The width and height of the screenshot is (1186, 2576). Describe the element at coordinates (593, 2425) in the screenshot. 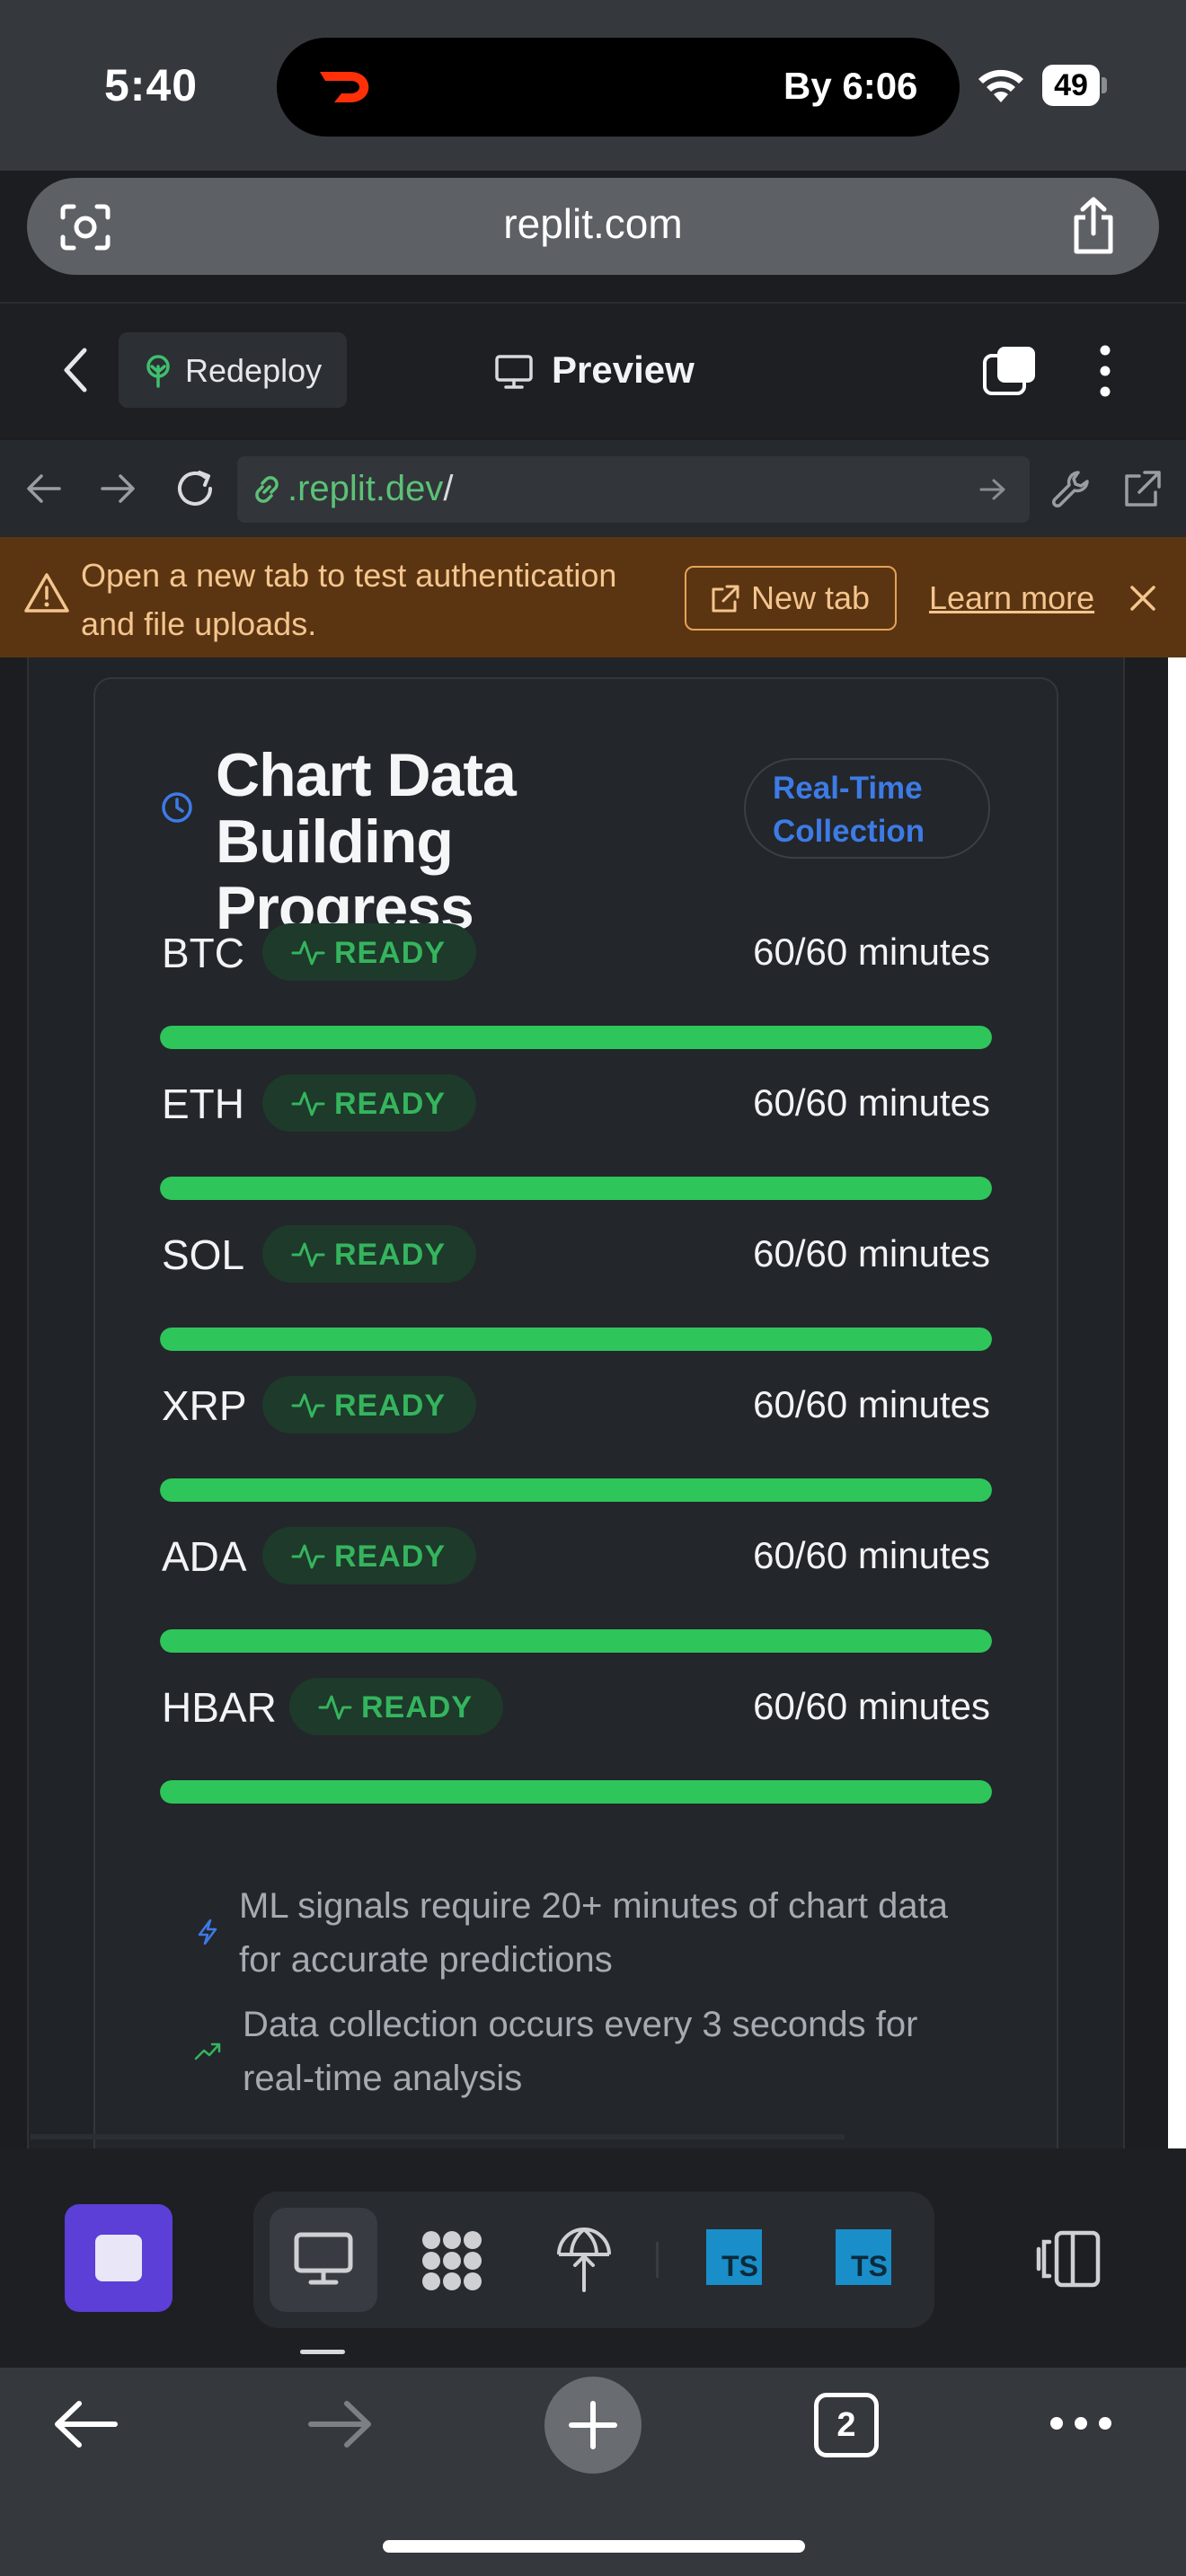

I see `plus-icon` at that location.